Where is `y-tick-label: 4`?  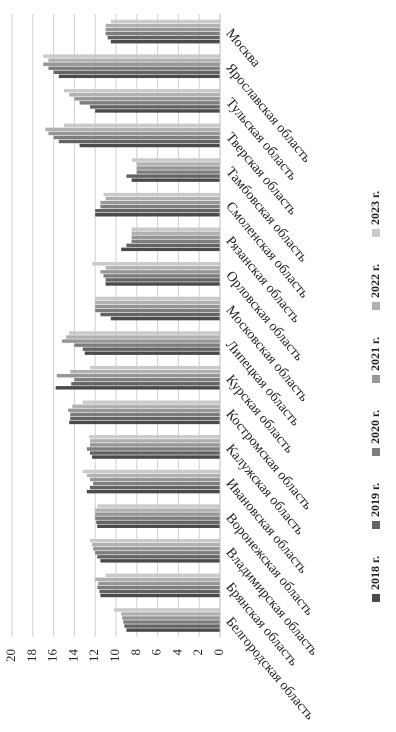 y-tick-label: 4 is located at coordinates (176, 652).